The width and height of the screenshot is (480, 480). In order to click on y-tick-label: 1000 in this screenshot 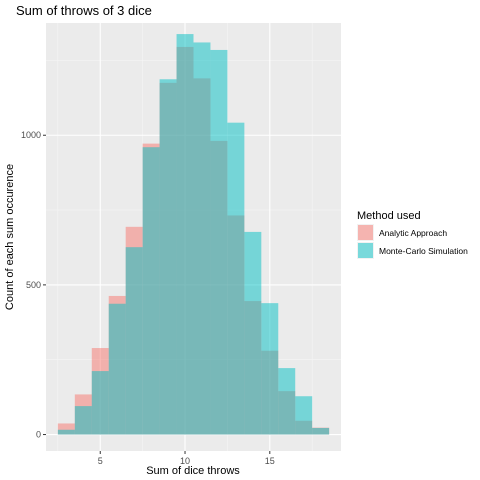, I will do `click(31, 135)`.